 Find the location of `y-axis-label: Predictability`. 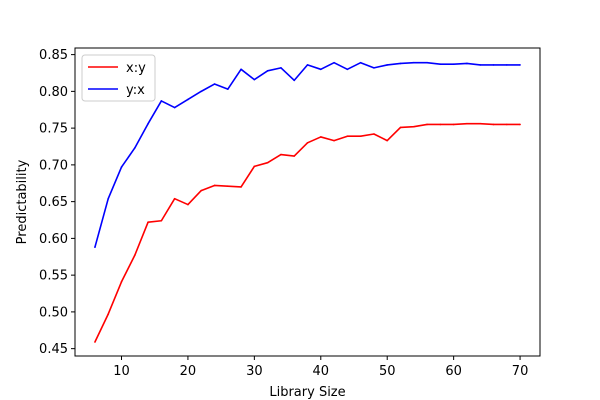

y-axis-label: Predictability is located at coordinates (22, 201).